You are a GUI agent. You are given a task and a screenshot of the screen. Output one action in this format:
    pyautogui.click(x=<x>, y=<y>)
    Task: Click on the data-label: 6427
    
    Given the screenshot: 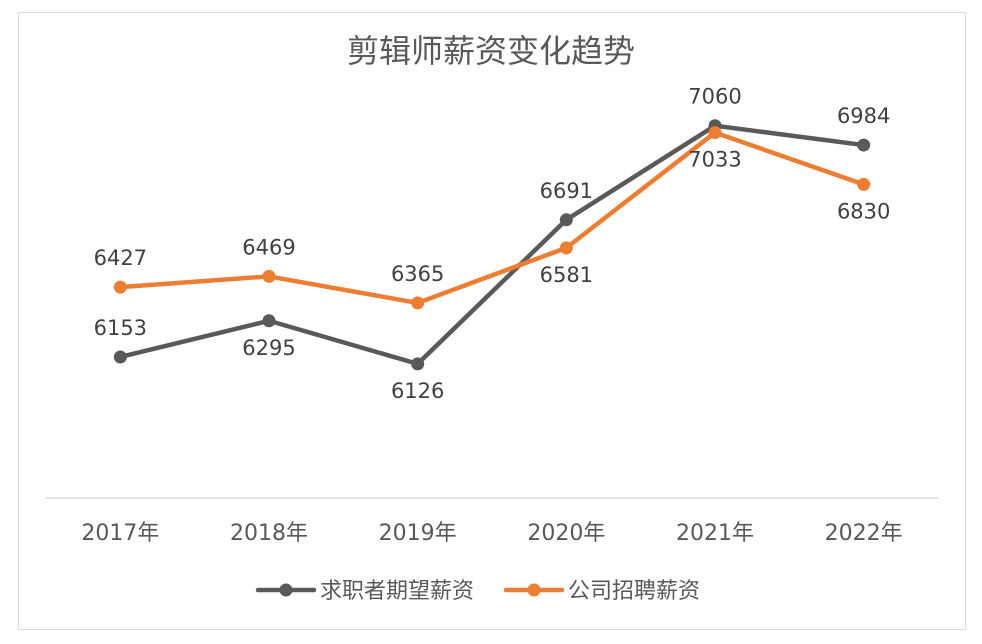 What is the action you would take?
    pyautogui.click(x=120, y=258)
    